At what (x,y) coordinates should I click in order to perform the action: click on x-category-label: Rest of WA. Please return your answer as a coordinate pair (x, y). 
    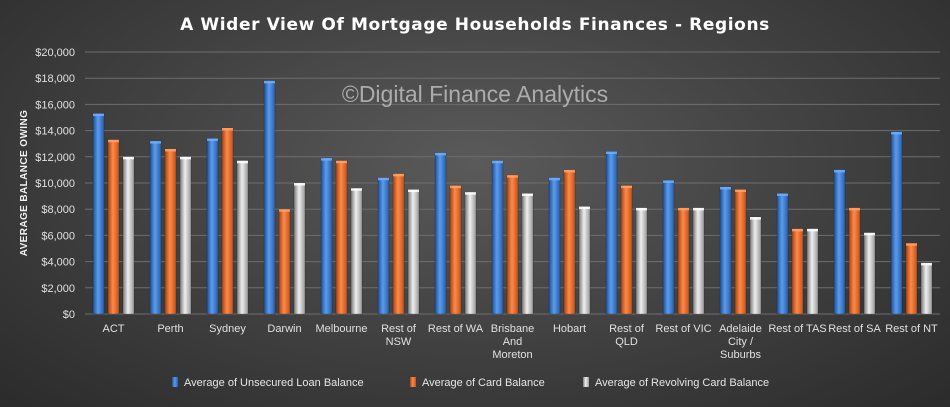
    Looking at the image, I should click on (456, 329).